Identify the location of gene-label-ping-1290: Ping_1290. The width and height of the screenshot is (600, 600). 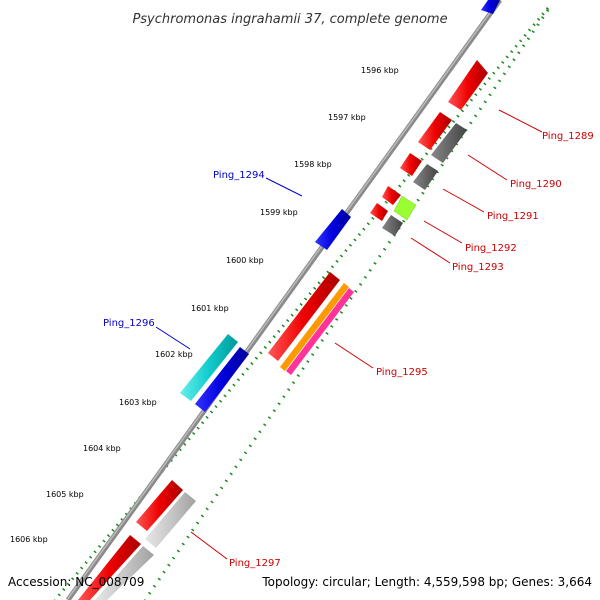
(536, 184).